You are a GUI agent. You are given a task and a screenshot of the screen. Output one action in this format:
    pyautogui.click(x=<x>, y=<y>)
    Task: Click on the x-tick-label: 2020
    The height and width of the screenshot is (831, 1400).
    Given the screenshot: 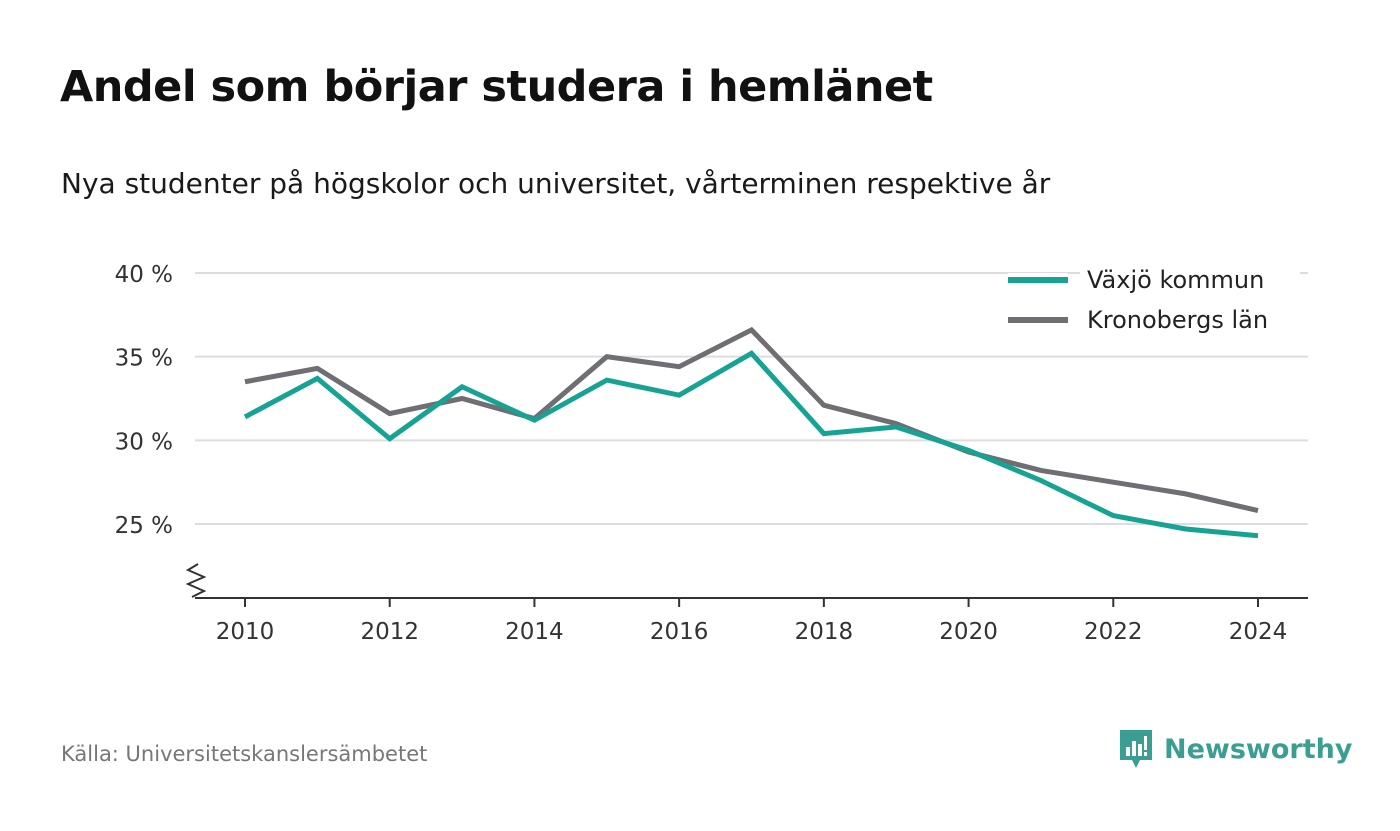 What is the action you would take?
    pyautogui.click(x=968, y=632)
    